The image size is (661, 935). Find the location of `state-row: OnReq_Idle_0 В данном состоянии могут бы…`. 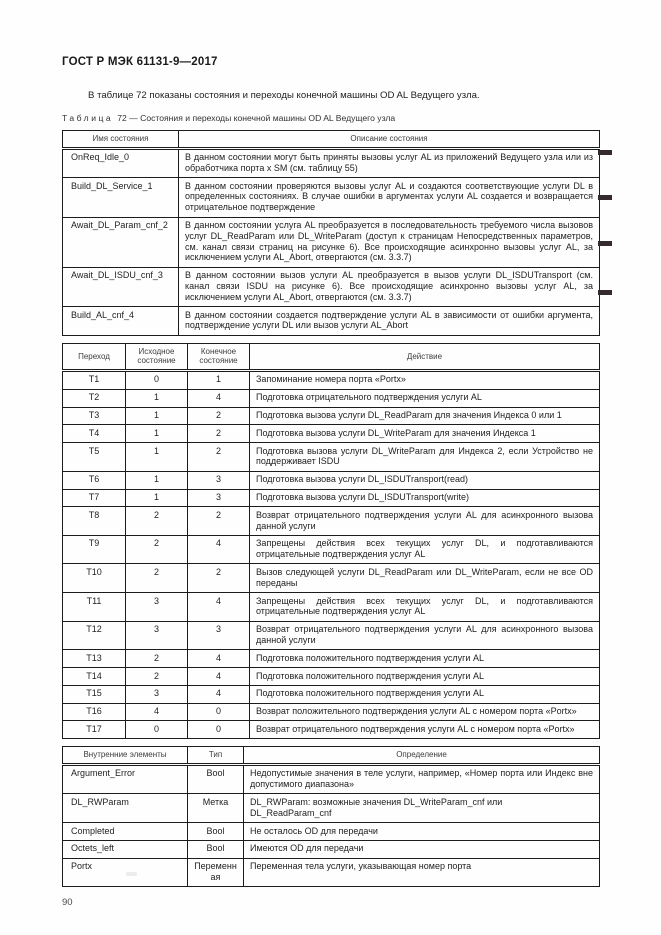

state-row: OnReq_Idle_0 В данном состоянии могут бы… is located at coordinates (331, 163).